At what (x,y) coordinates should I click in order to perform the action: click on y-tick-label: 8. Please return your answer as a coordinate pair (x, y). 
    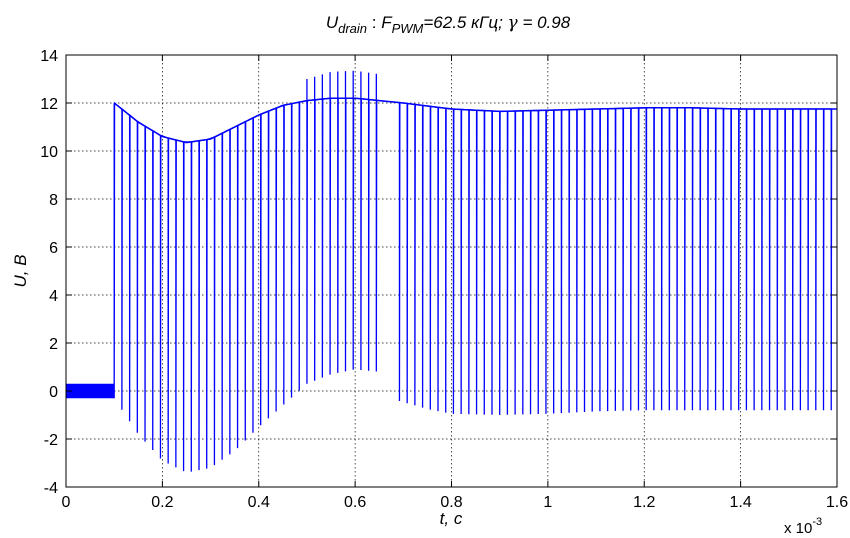
    Looking at the image, I should click on (53, 200).